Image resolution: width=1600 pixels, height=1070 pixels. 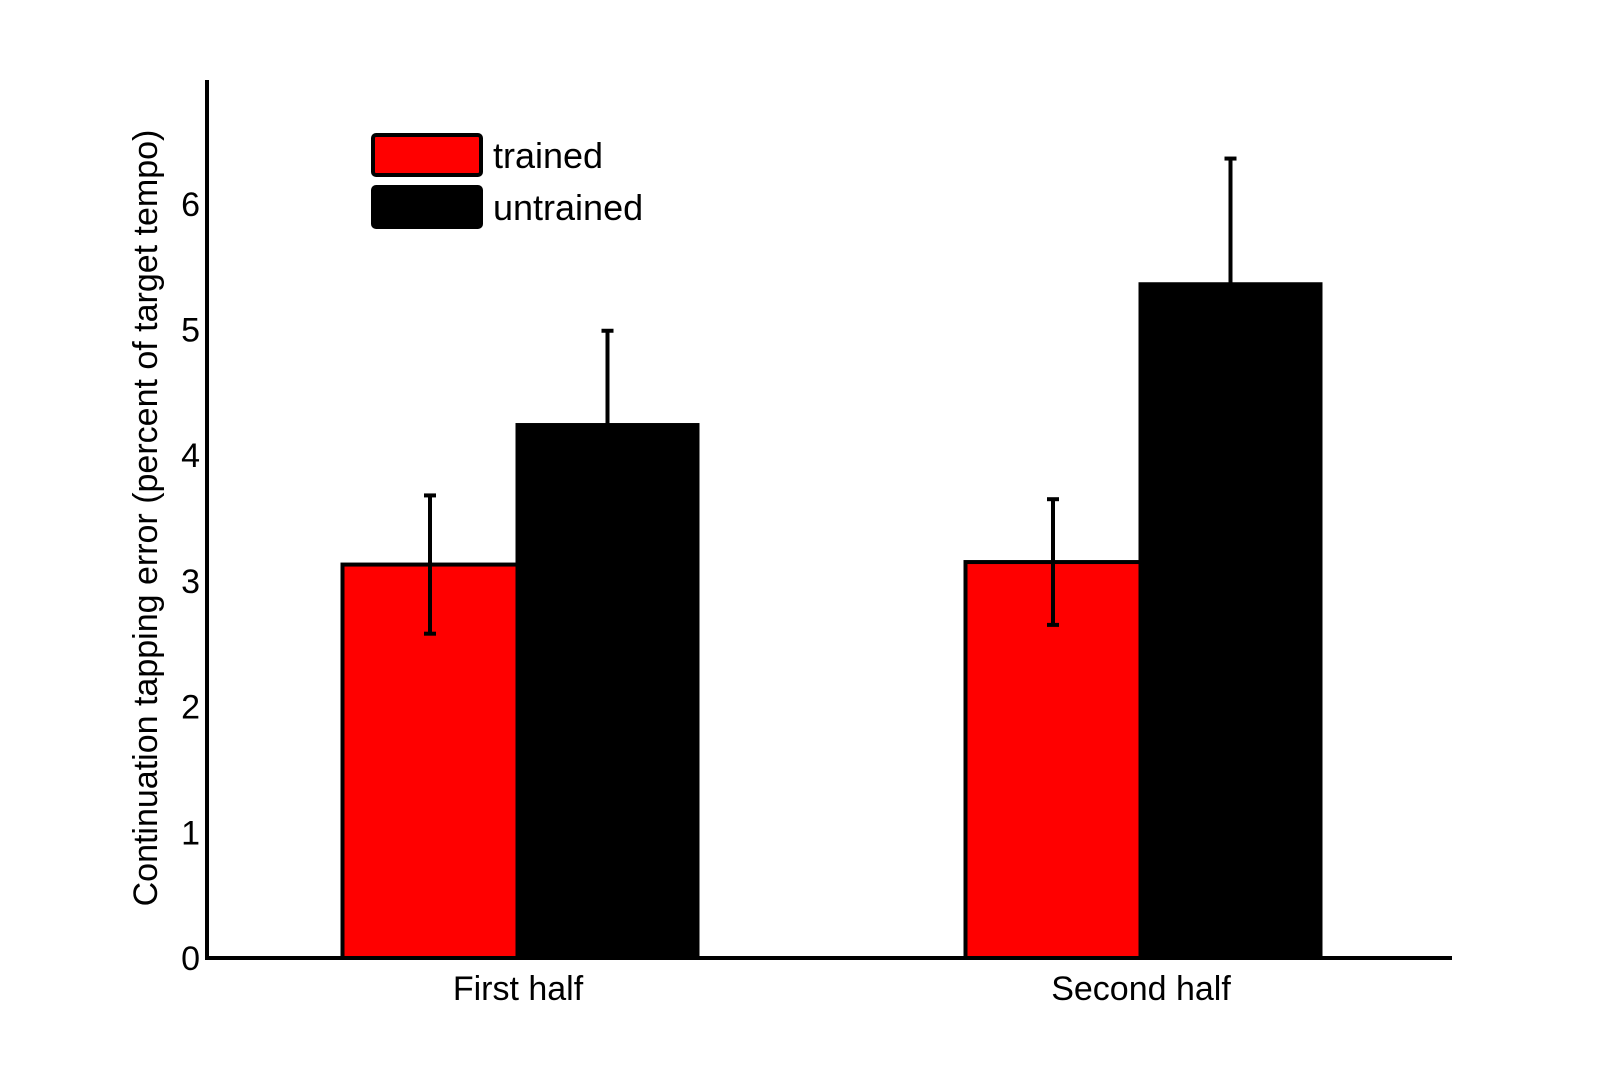 I want to click on y-tick-label: 4, so click(x=190, y=456).